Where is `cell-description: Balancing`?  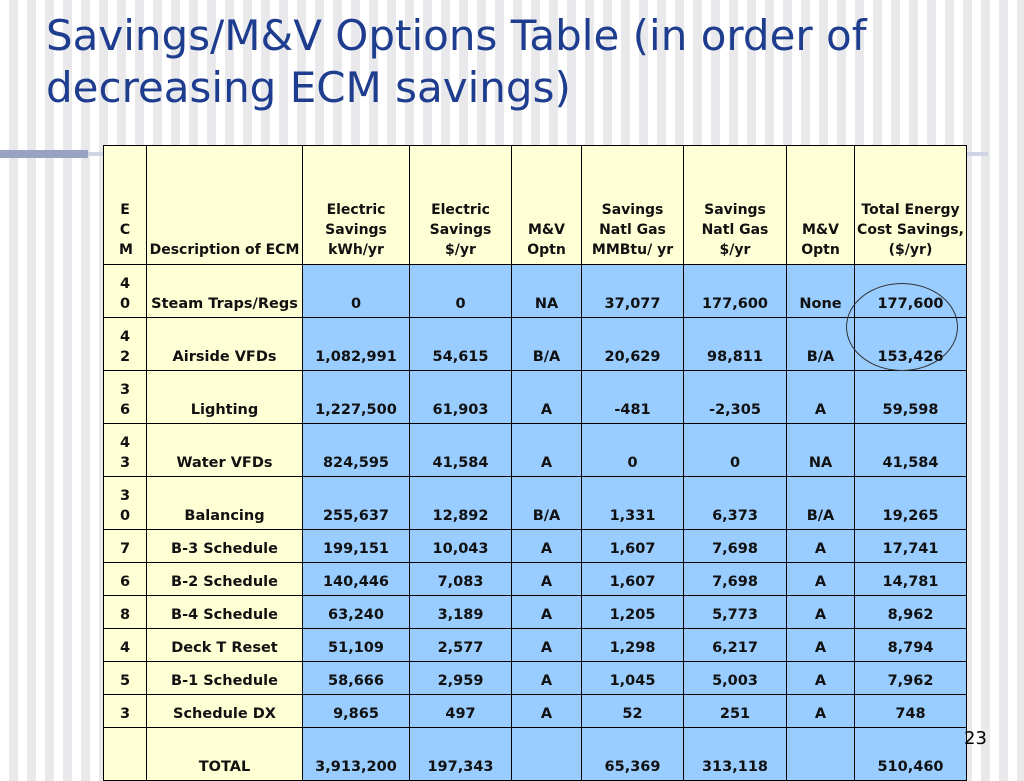
cell-description: Balancing is located at coordinates (224, 503).